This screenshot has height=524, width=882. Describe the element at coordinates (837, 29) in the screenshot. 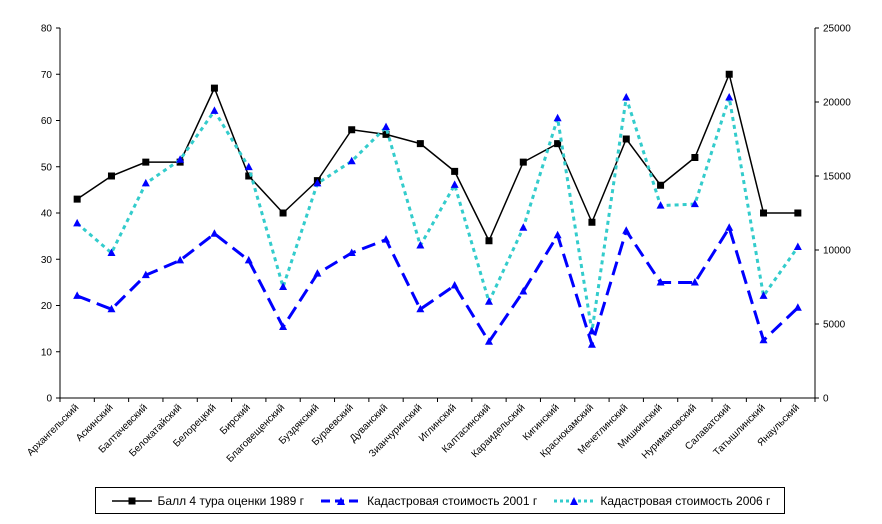

I see `y-right-tick-label: 25000` at that location.